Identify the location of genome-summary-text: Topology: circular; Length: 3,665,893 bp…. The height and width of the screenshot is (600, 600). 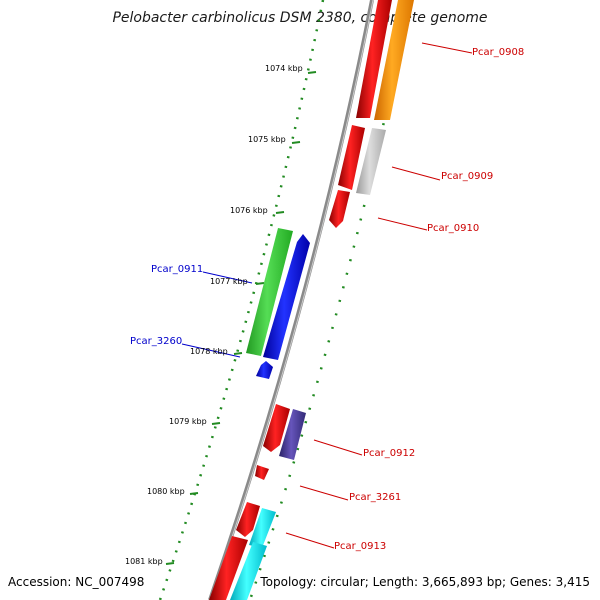
(425, 582).